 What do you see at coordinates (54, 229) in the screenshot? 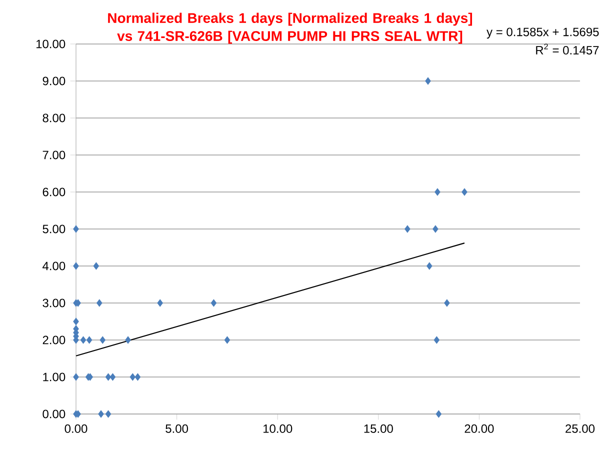
I see `y-tick-label: 5.00` at bounding box center [54, 229].